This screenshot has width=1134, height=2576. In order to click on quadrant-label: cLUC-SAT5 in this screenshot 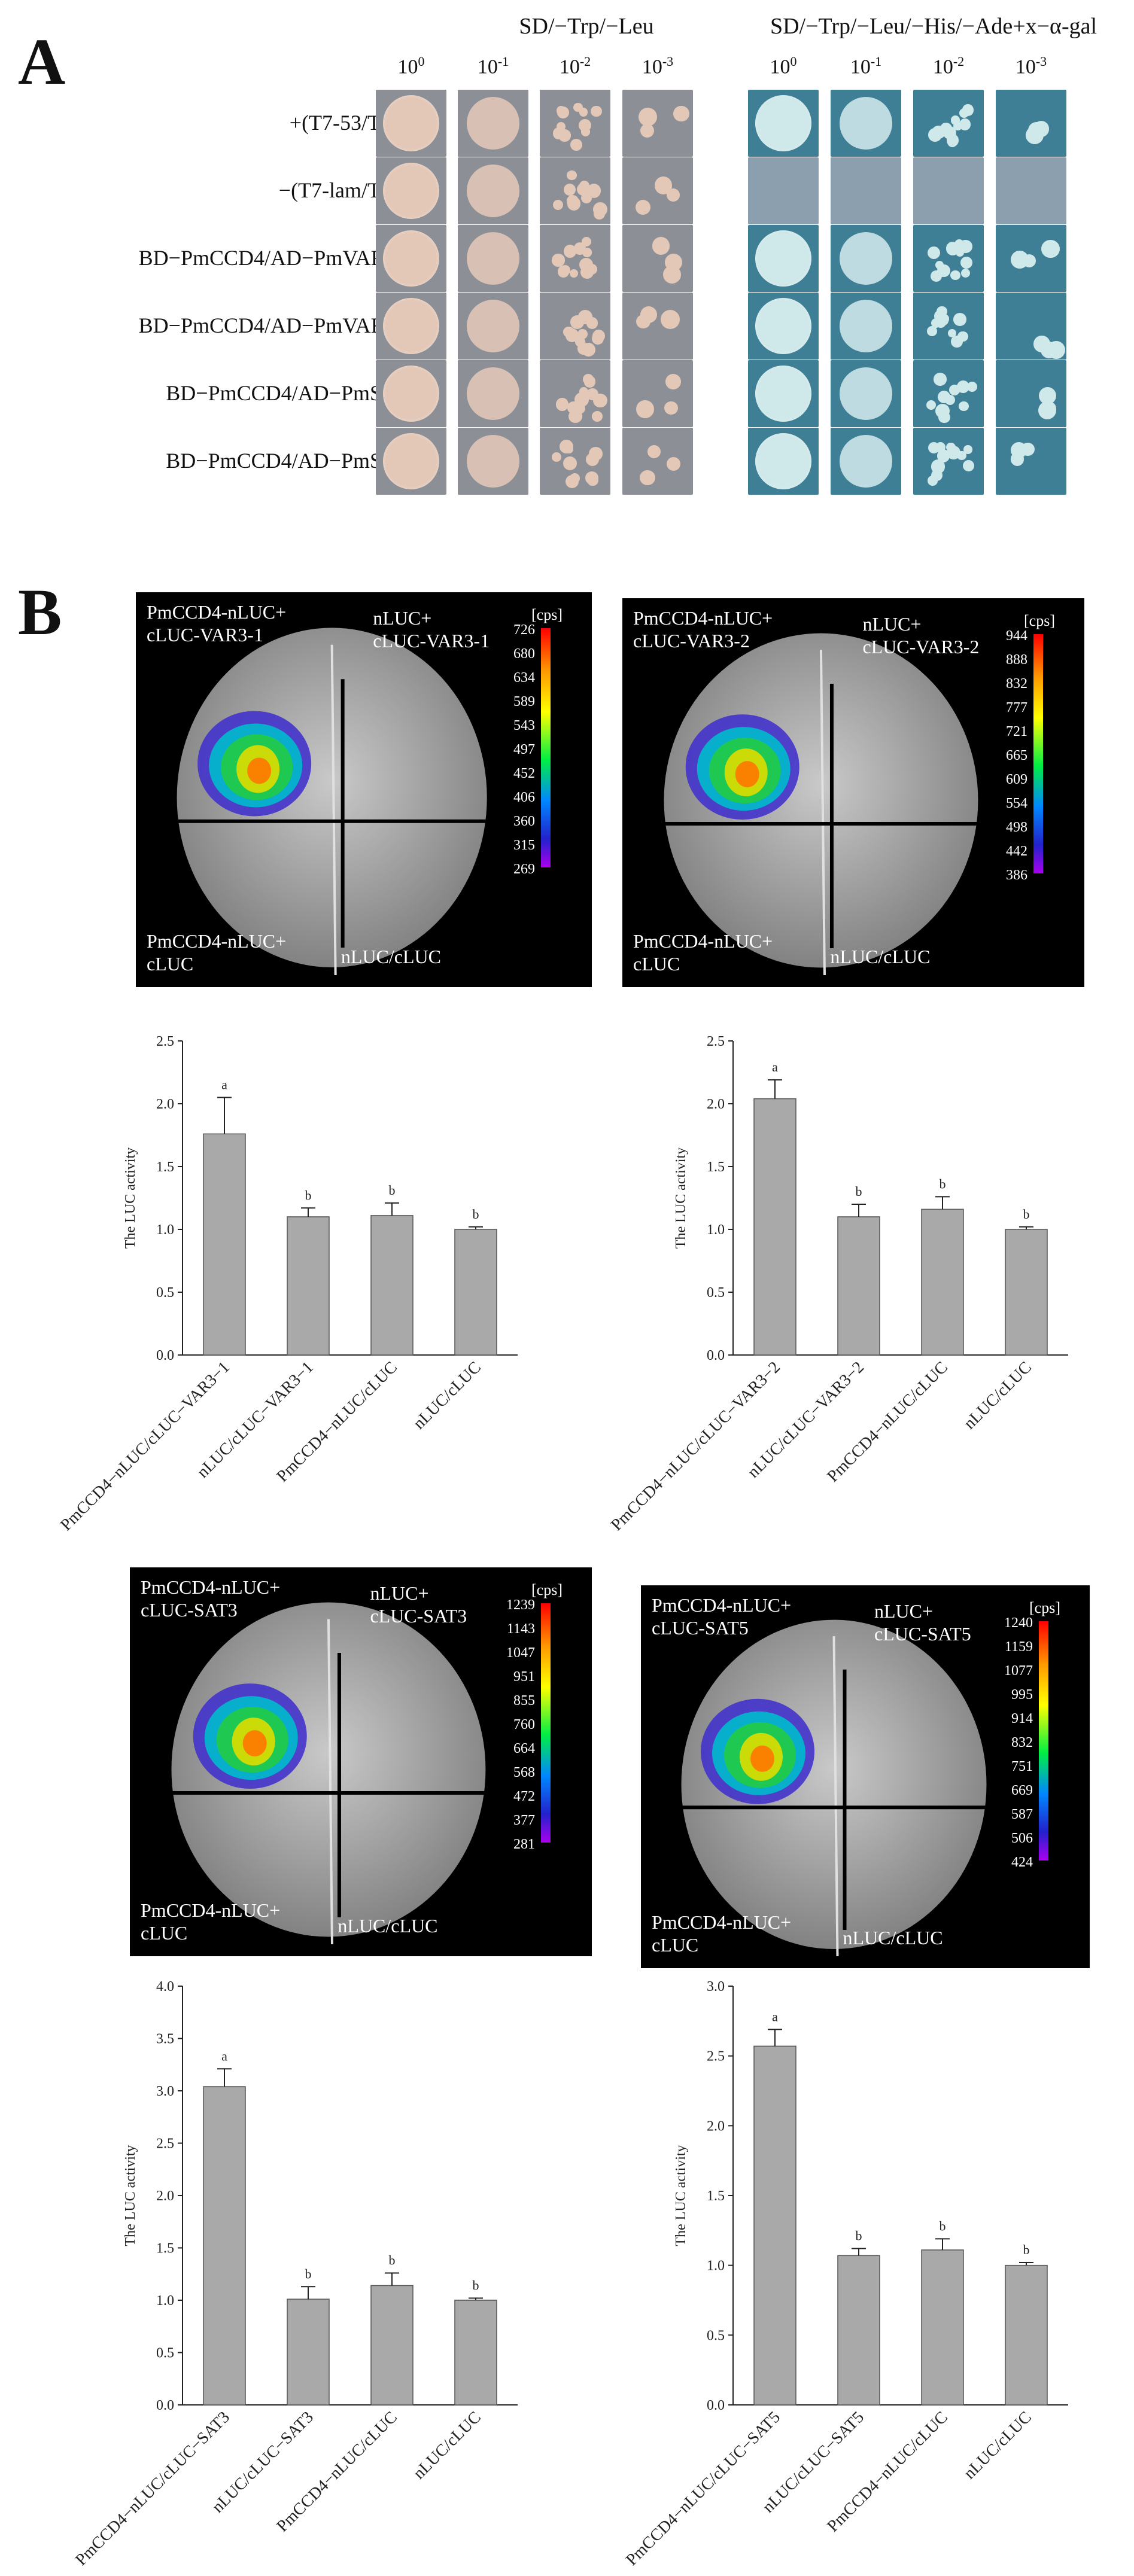, I will do `click(922, 1634)`.